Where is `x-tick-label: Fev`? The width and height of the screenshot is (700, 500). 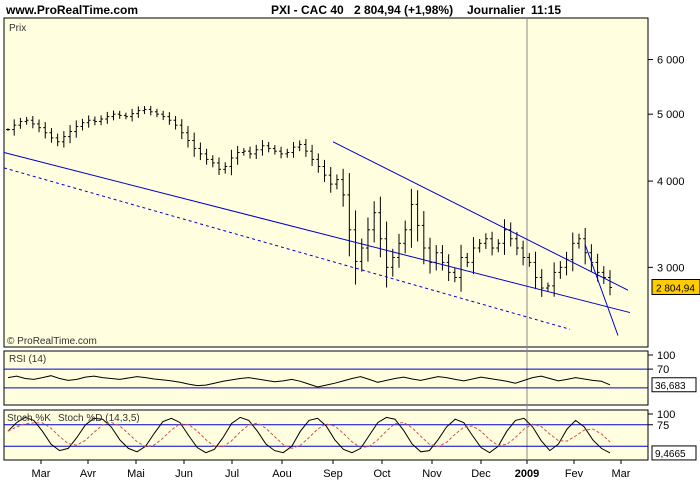 x-tick-label: Fev is located at coordinates (574, 474).